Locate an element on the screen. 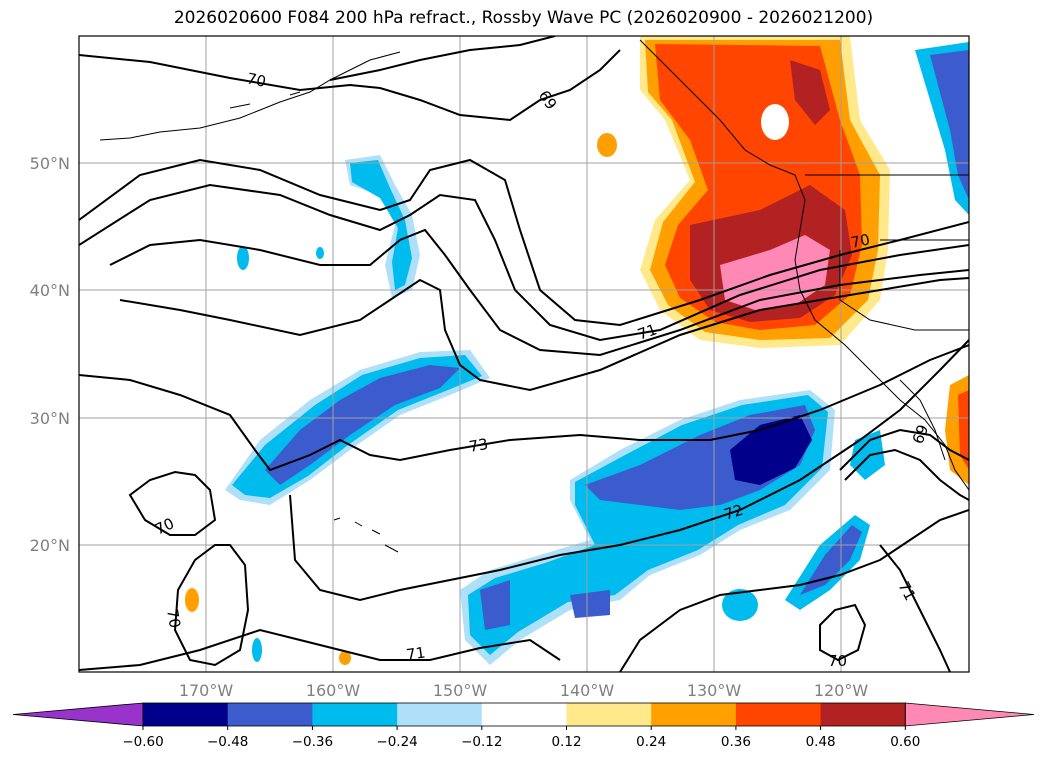 The width and height of the screenshot is (1047, 765). lon-label: 170°W is located at coordinates (206, 690).